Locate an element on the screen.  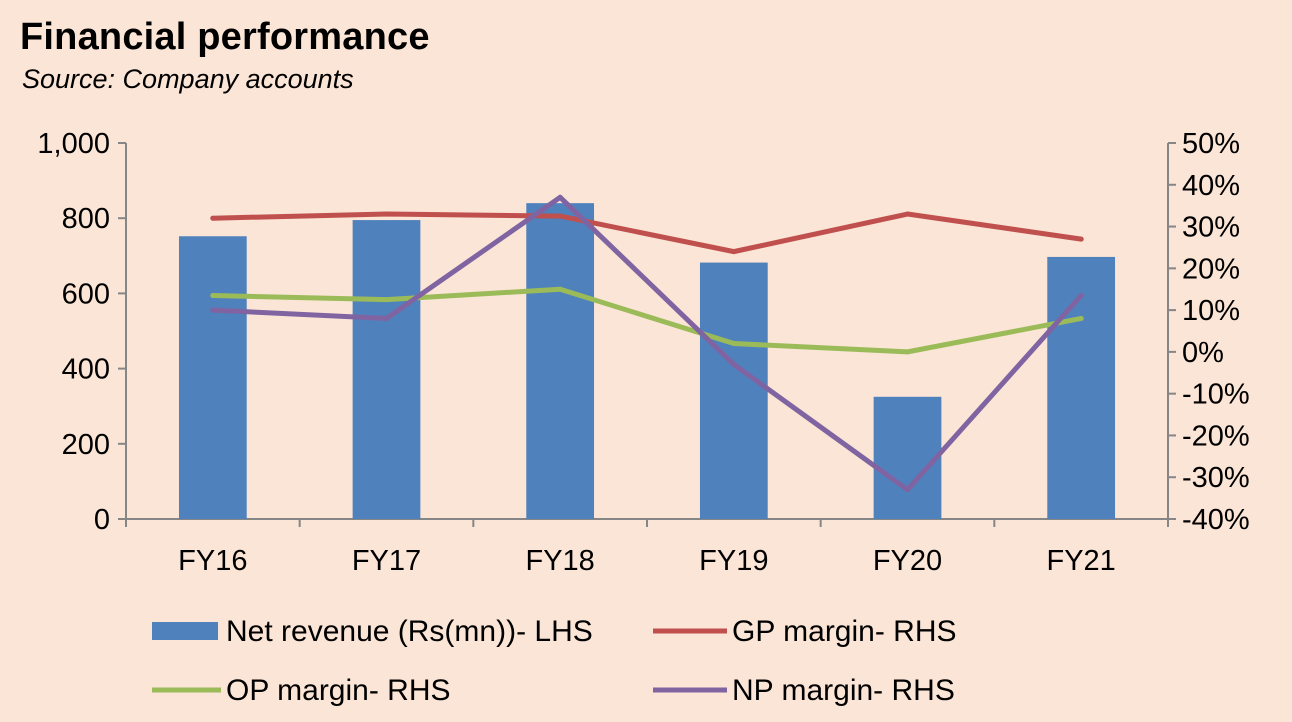
right-tick-label: 0% is located at coordinates (1203, 353).